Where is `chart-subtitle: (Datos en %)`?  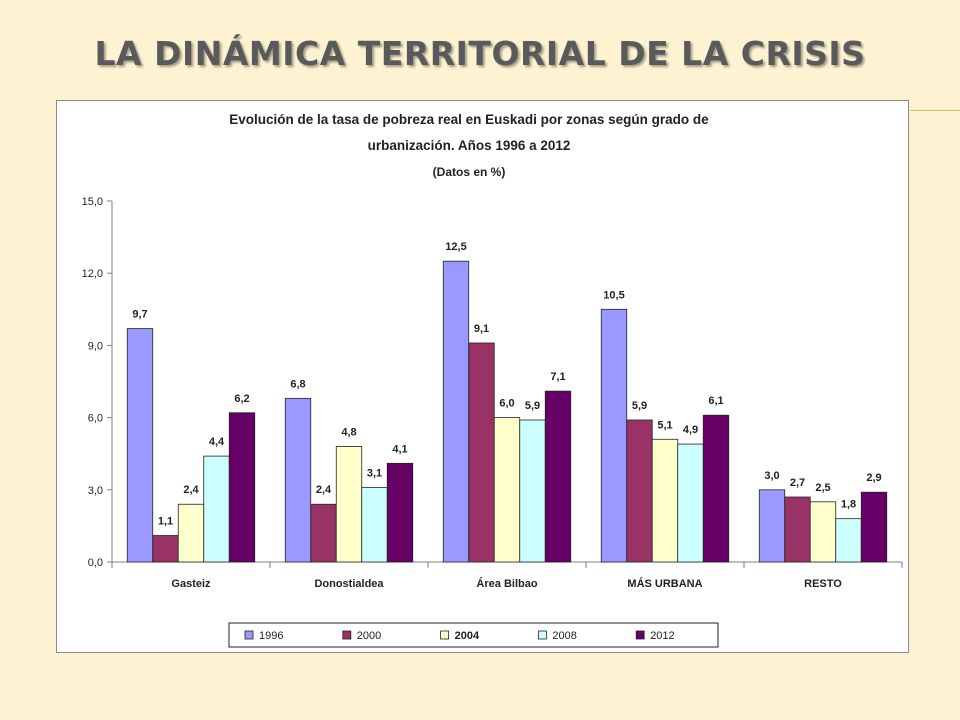 chart-subtitle: (Datos en %) is located at coordinates (469, 172).